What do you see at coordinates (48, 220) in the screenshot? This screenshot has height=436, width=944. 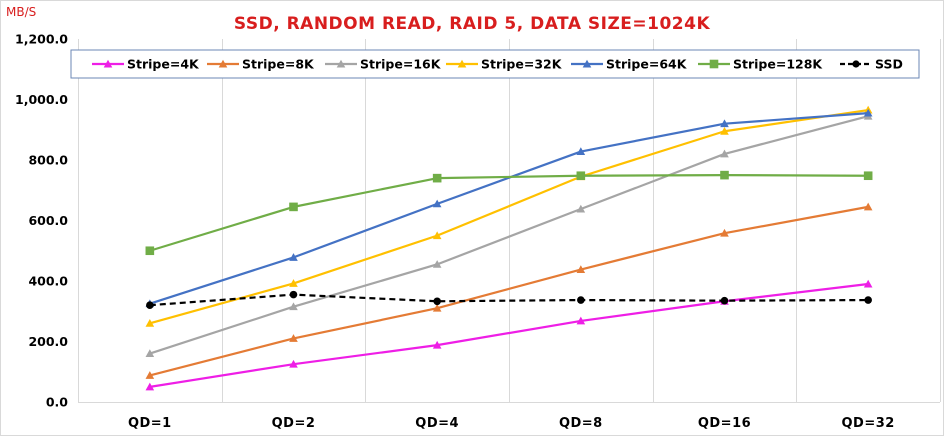 I see `y-tick-label: 600.0` at bounding box center [48, 220].